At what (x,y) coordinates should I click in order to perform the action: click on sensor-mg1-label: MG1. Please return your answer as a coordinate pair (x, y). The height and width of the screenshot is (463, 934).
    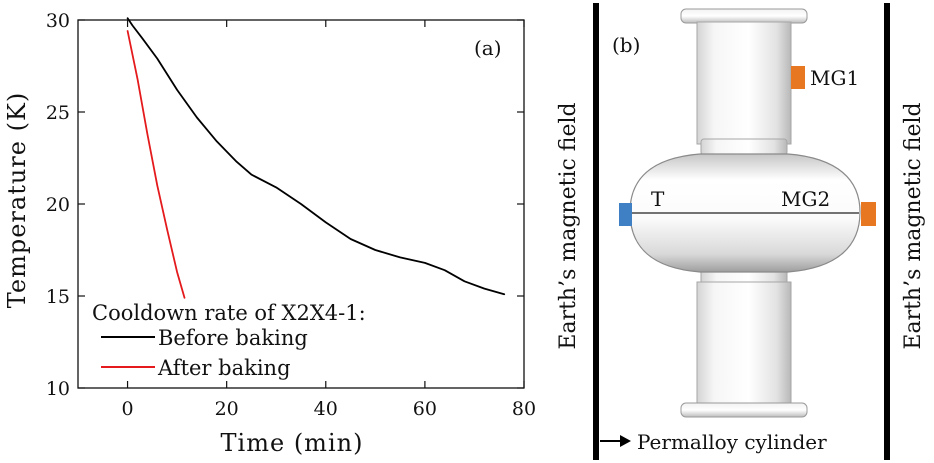
    Looking at the image, I should click on (834, 78).